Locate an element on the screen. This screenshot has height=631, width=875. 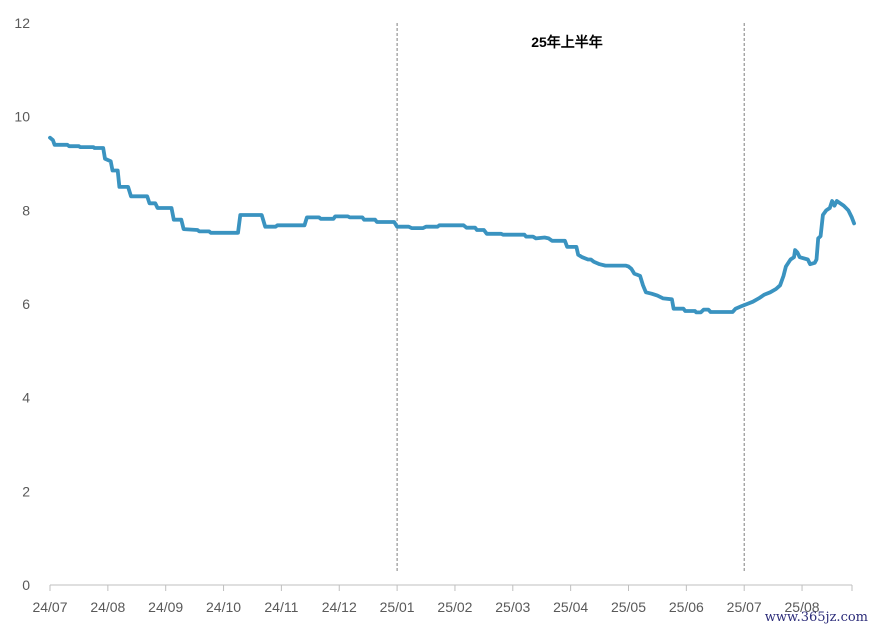
x-tick-label: 25/05 is located at coordinates (628, 607).